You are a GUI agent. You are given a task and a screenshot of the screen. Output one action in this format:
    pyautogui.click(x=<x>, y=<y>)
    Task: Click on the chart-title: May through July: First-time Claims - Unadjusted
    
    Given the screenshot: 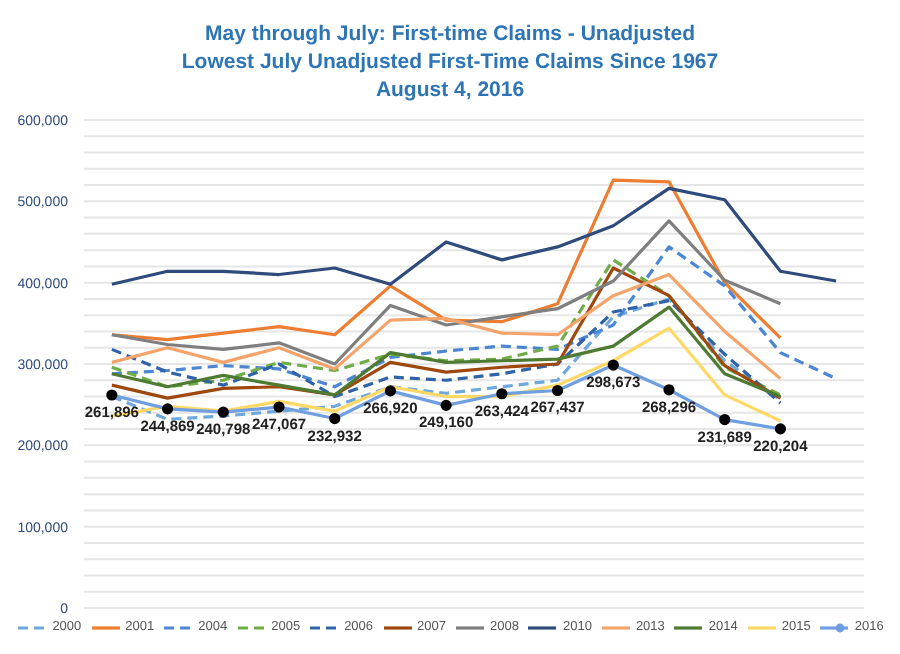 What is the action you would take?
    pyautogui.click(x=450, y=34)
    